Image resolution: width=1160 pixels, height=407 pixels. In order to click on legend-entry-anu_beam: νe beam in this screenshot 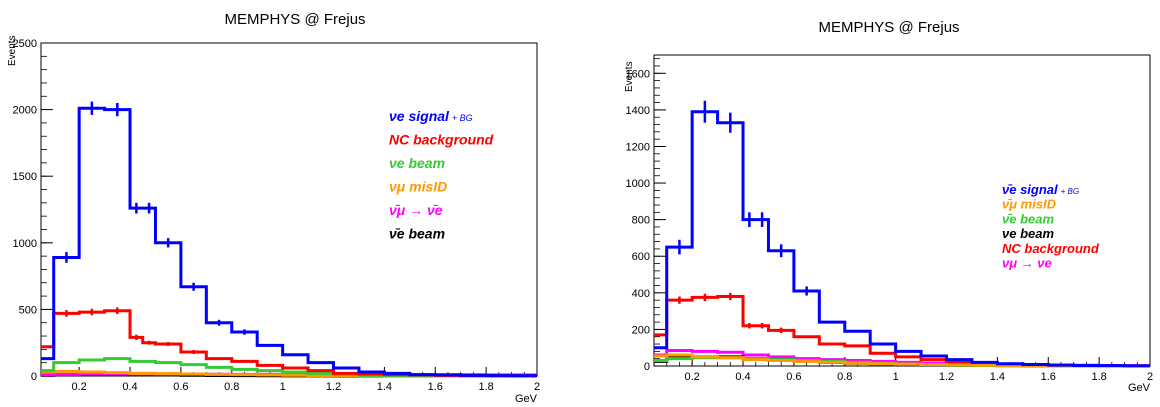, I will do `click(1028, 233)`.